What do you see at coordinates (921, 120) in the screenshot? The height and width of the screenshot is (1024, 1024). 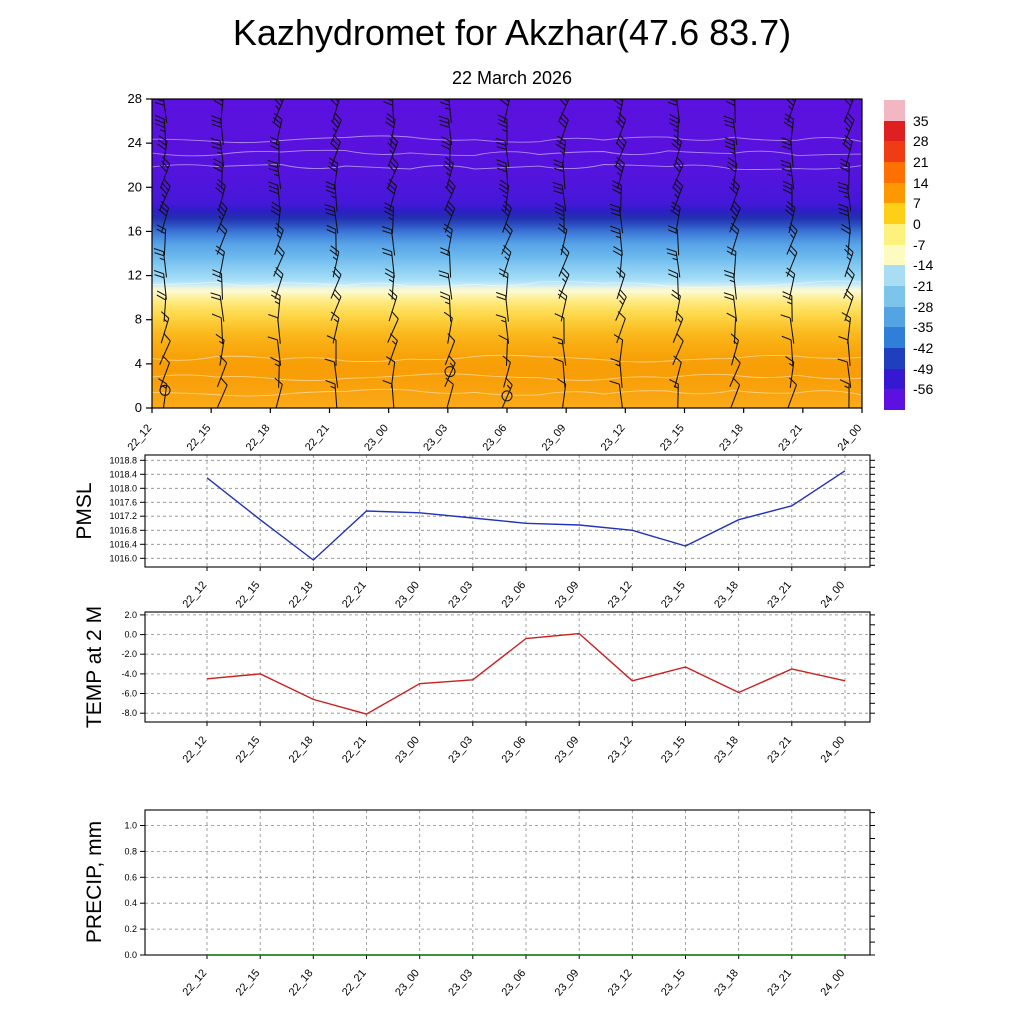 I see `colorbar-label: 35` at bounding box center [921, 120].